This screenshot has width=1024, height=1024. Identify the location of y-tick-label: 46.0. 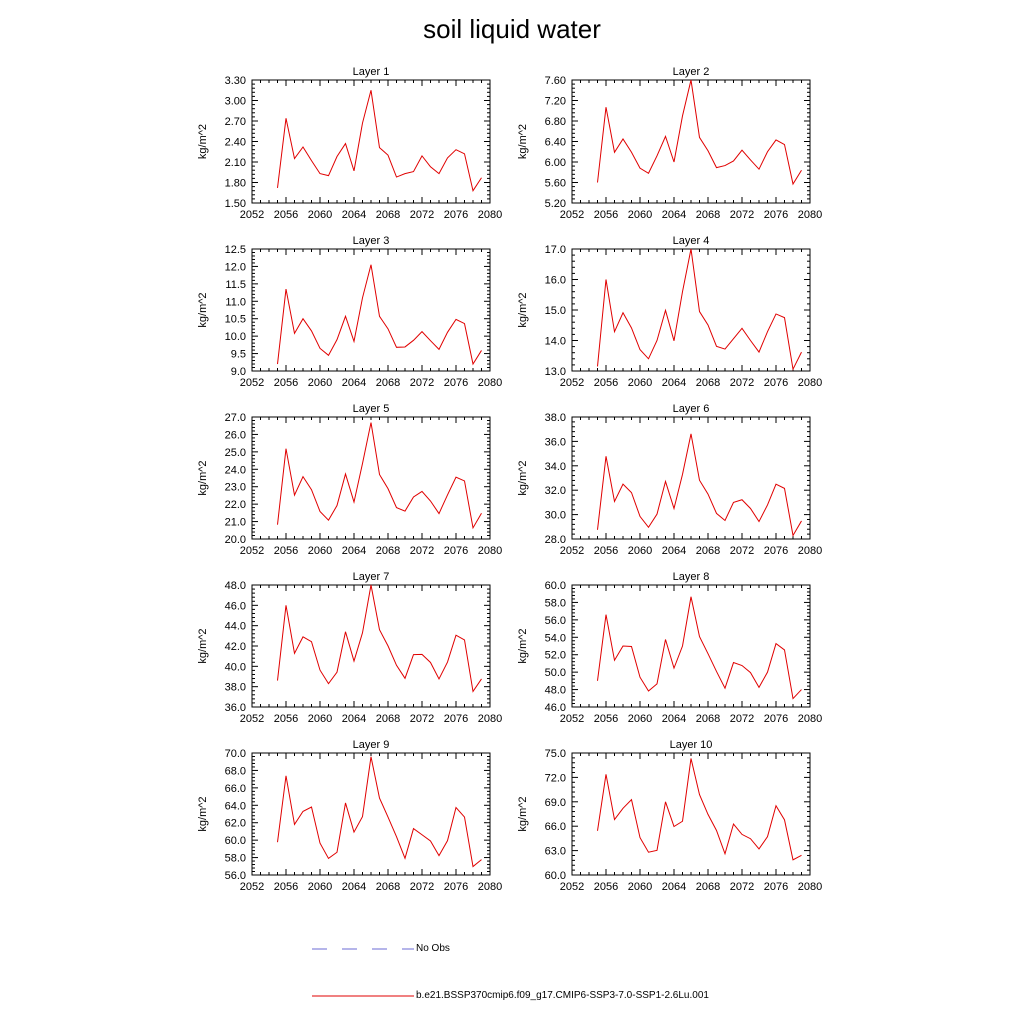
(555, 708).